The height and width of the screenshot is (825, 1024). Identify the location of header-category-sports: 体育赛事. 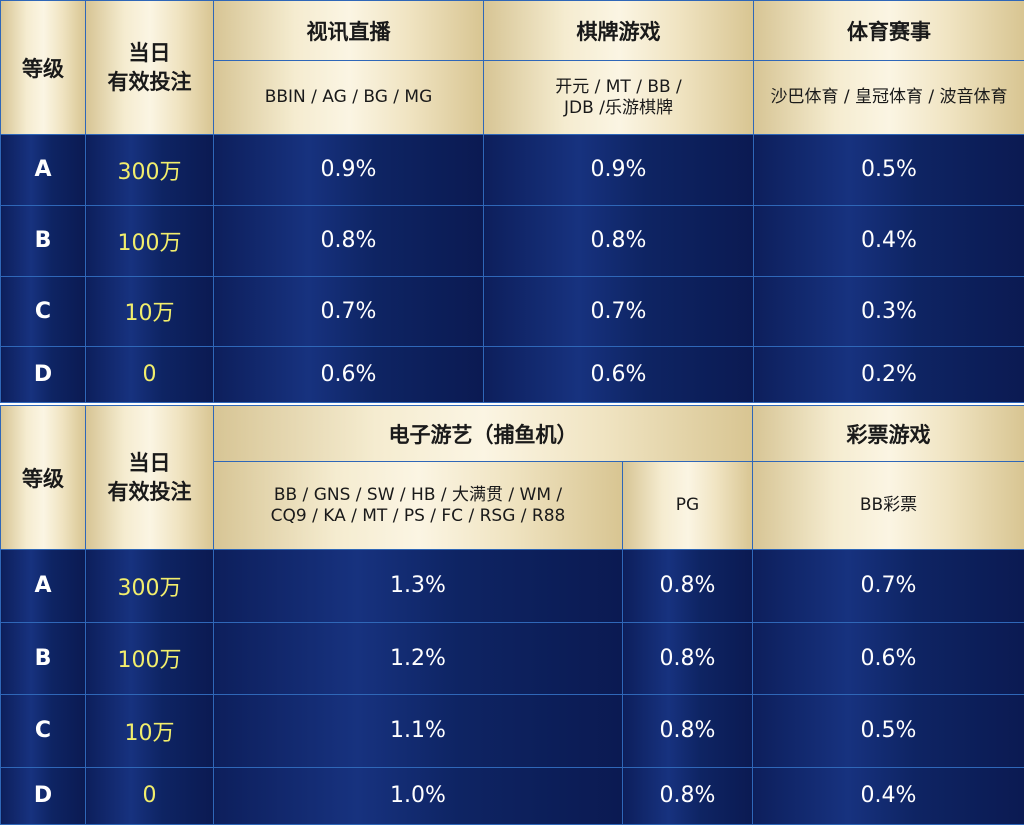
(888, 30).